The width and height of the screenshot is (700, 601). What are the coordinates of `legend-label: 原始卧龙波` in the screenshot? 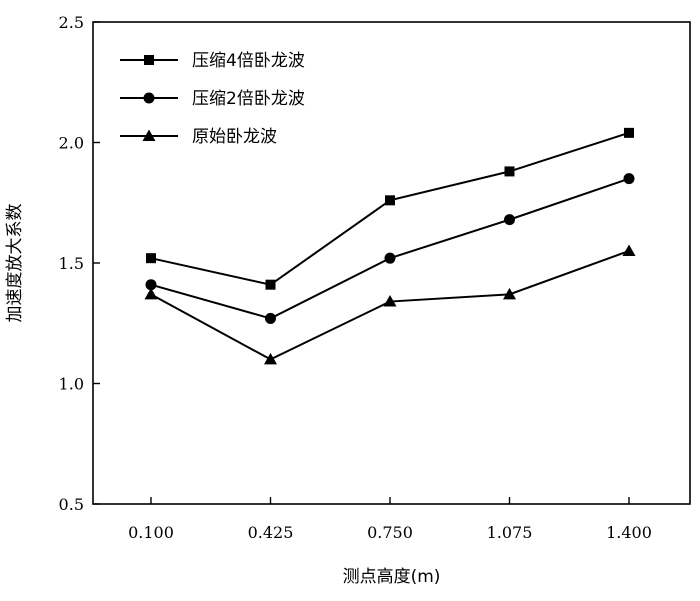 It's located at (234, 137).